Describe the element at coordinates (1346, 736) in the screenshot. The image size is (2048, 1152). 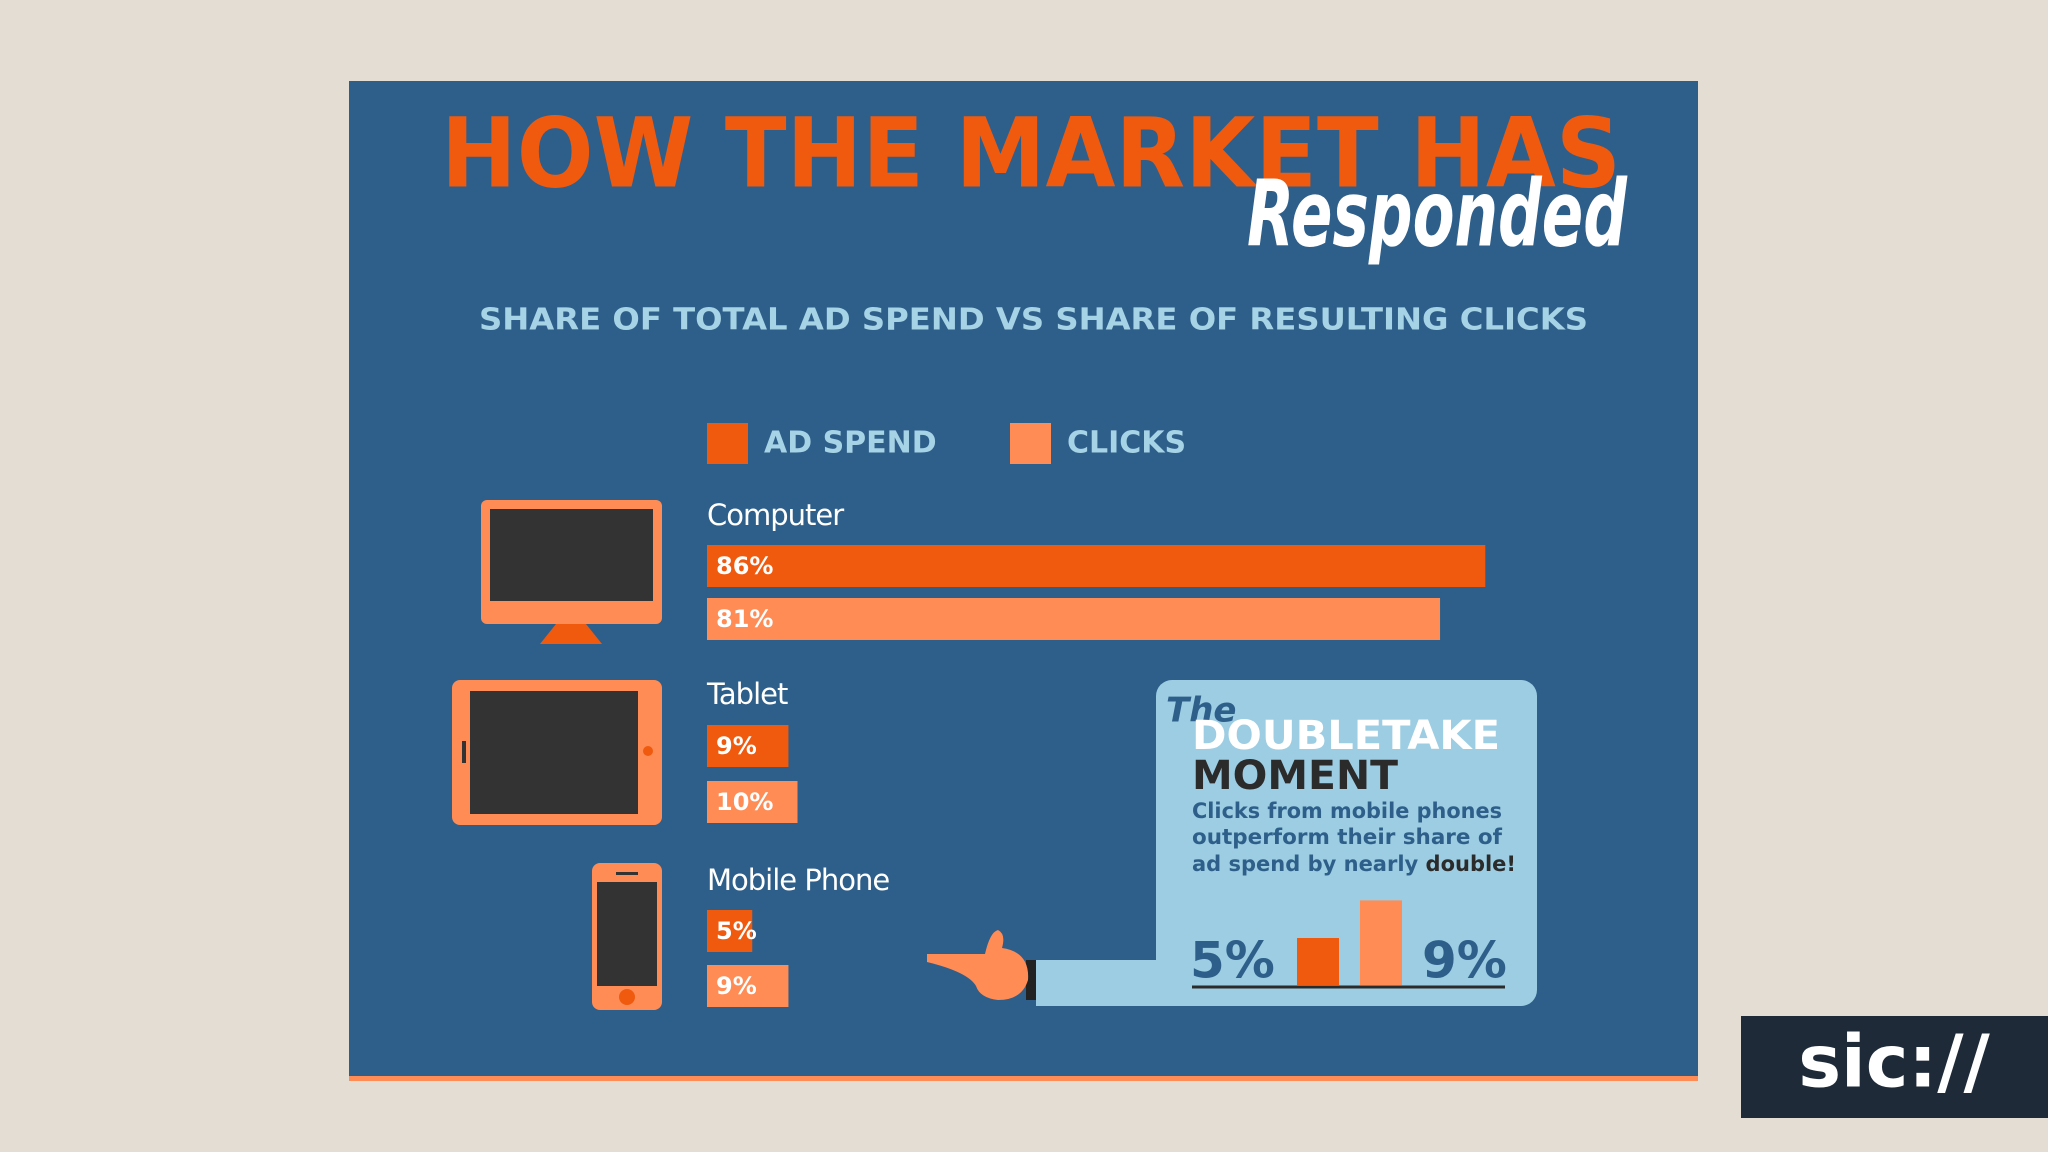
I see `callout-title: DOUBLETAKE` at that location.